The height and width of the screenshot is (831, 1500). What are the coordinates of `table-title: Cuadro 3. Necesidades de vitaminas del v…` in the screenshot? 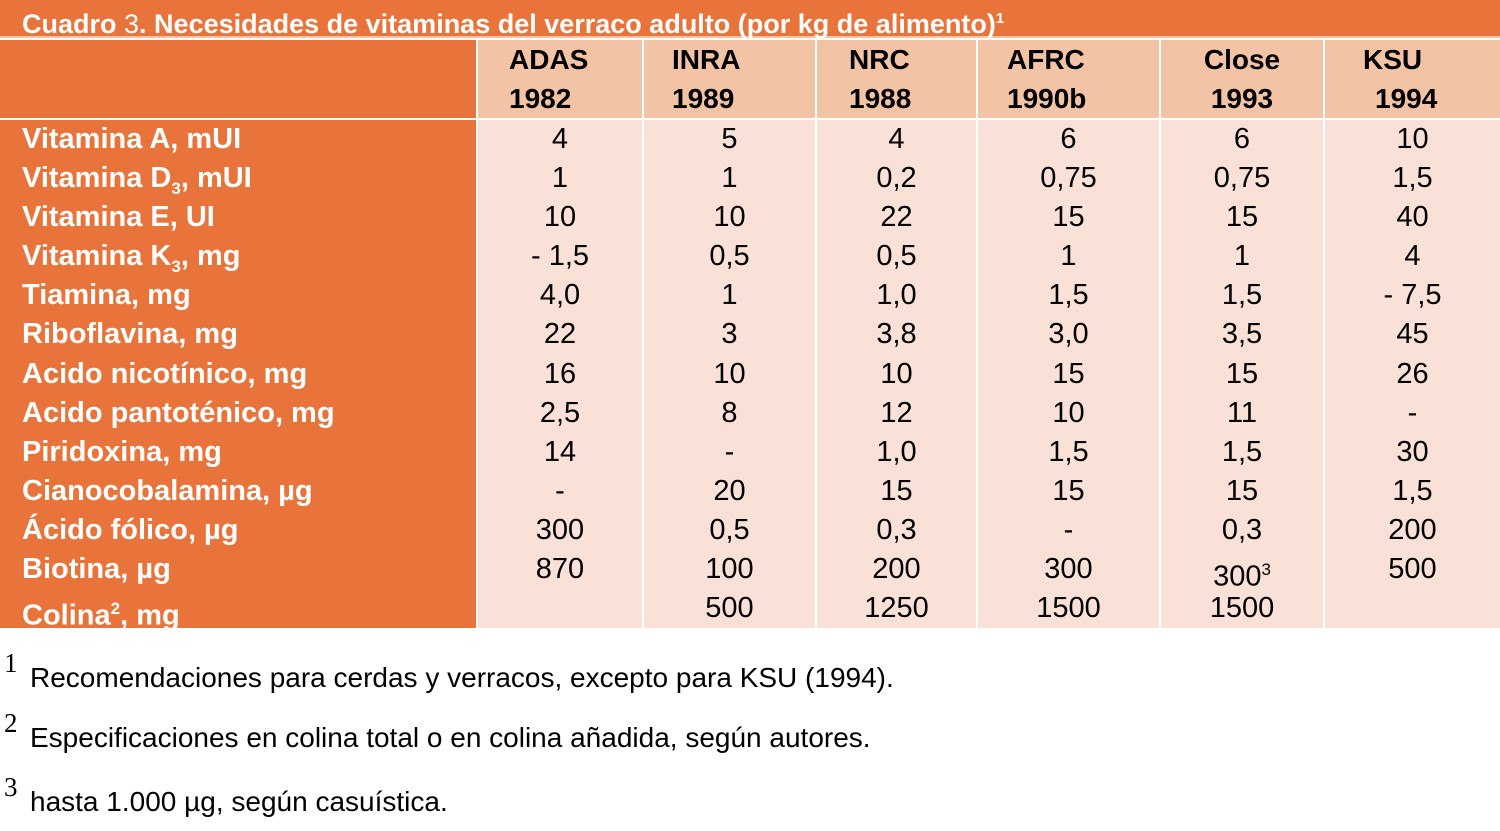 It's located at (750, 19).